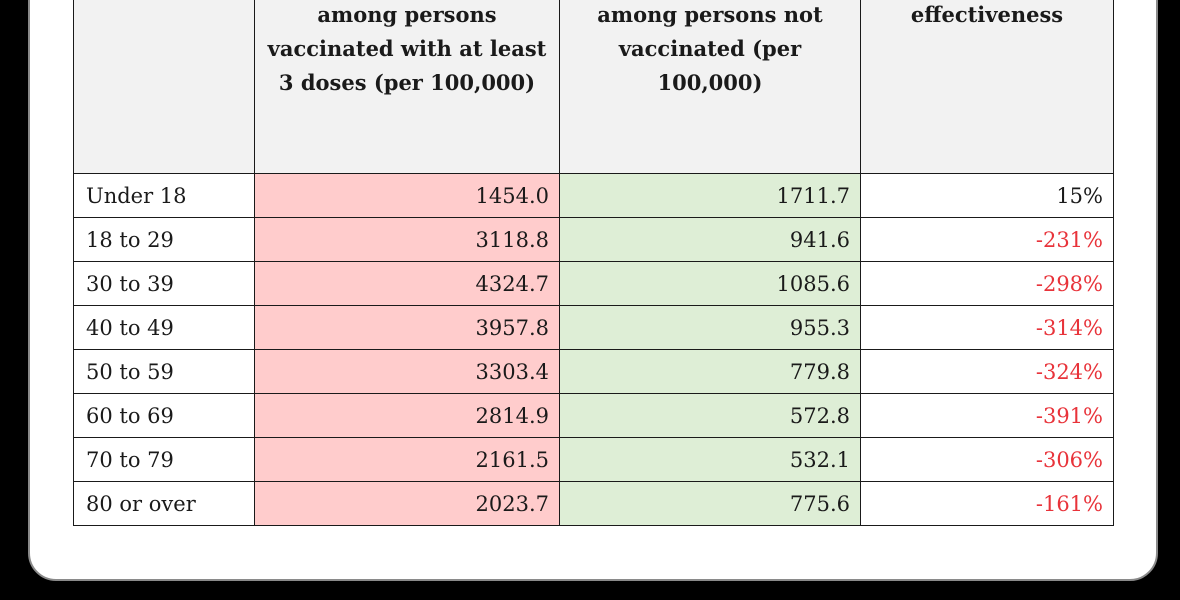  Describe the element at coordinates (710, 371) in the screenshot. I see `unvaccinated-rate-cell: 779.8` at that location.